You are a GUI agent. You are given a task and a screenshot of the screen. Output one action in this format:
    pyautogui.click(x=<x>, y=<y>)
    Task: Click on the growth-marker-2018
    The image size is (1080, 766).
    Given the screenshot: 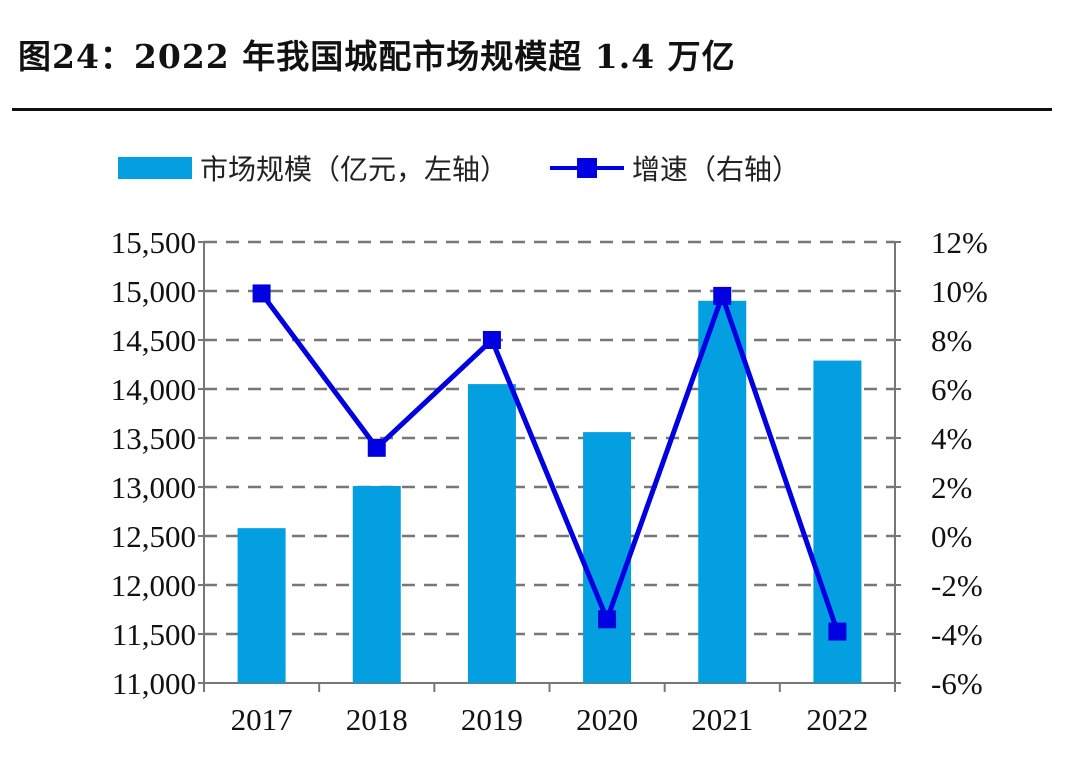 What is the action you would take?
    pyautogui.click(x=376, y=447)
    